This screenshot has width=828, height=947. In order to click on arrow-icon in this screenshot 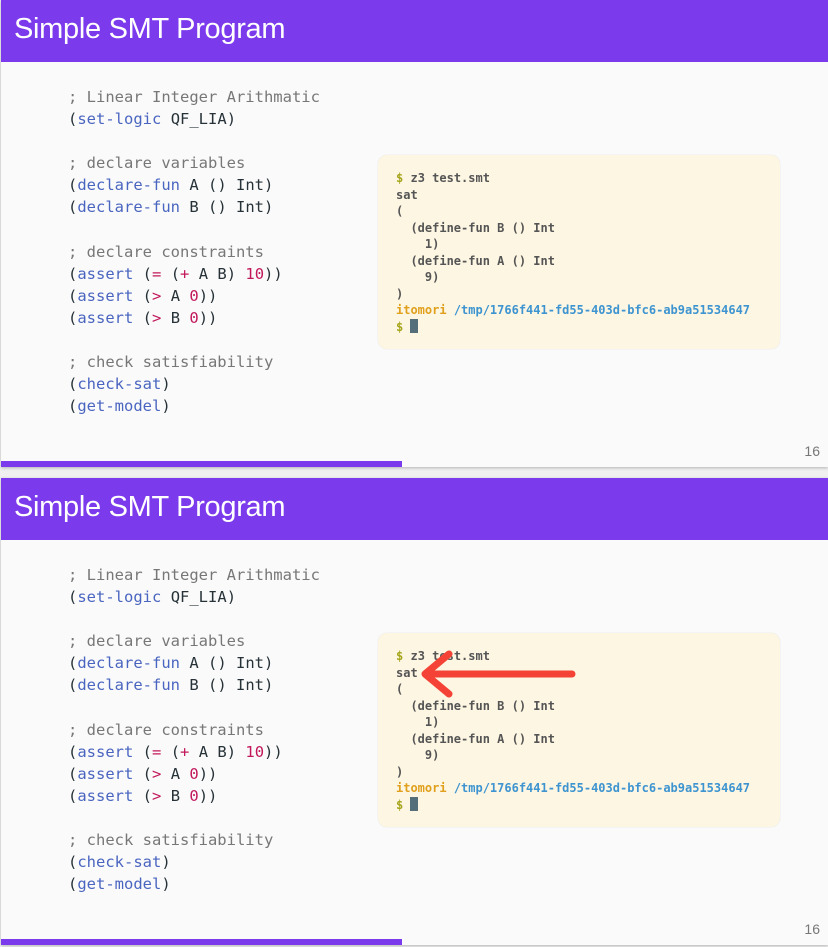, I will do `click(498, 674)`.